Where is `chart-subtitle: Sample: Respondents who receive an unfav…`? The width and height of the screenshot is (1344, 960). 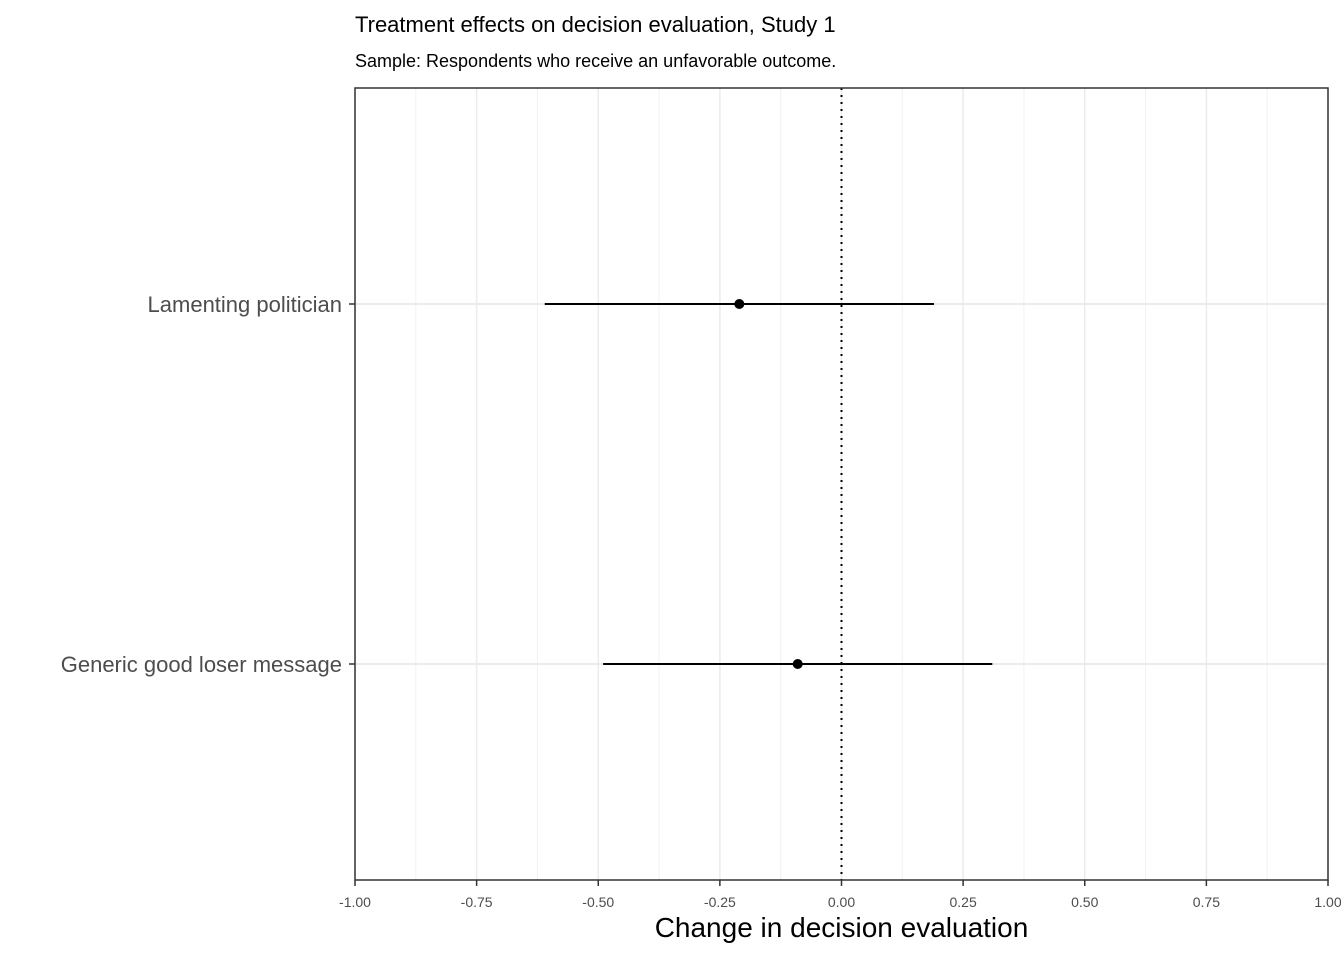 chart-subtitle: Sample: Respondents who receive an unfav… is located at coordinates (596, 61).